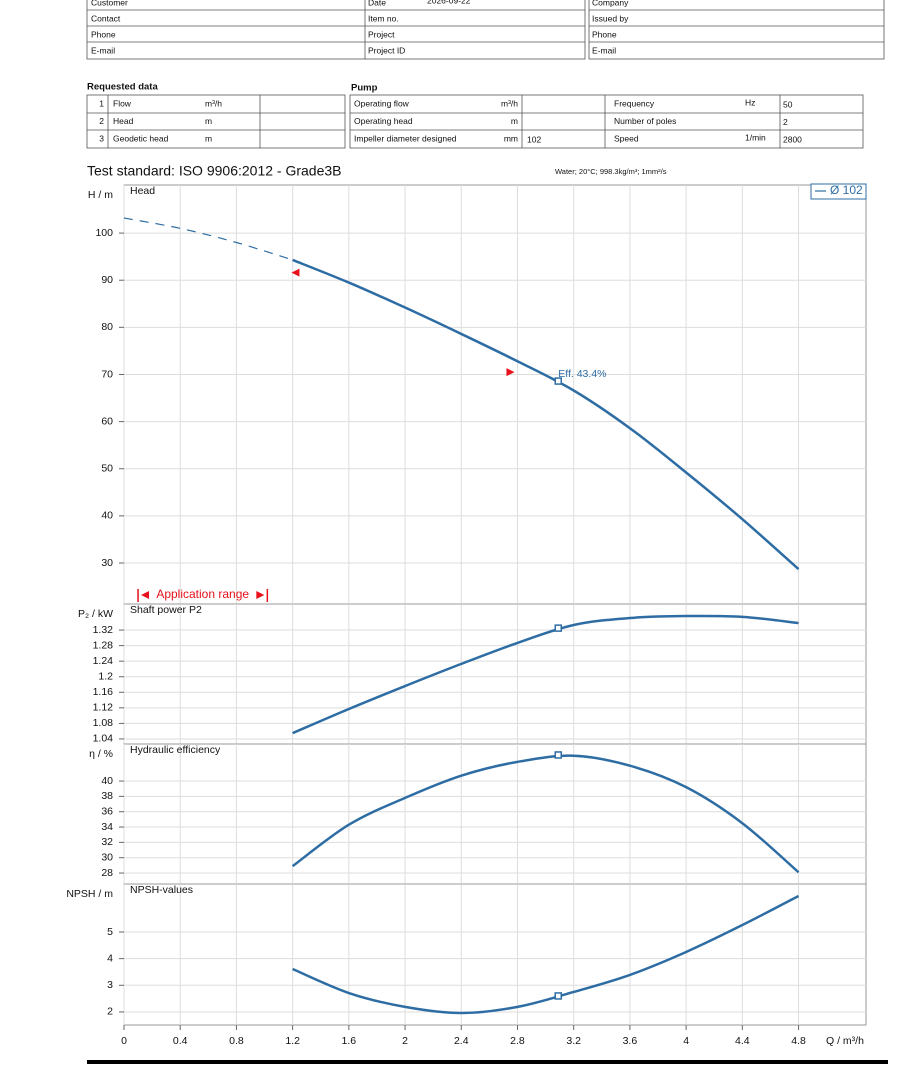 The height and width of the screenshot is (1069, 910). I want to click on cell-label: Number of poles, so click(645, 121).